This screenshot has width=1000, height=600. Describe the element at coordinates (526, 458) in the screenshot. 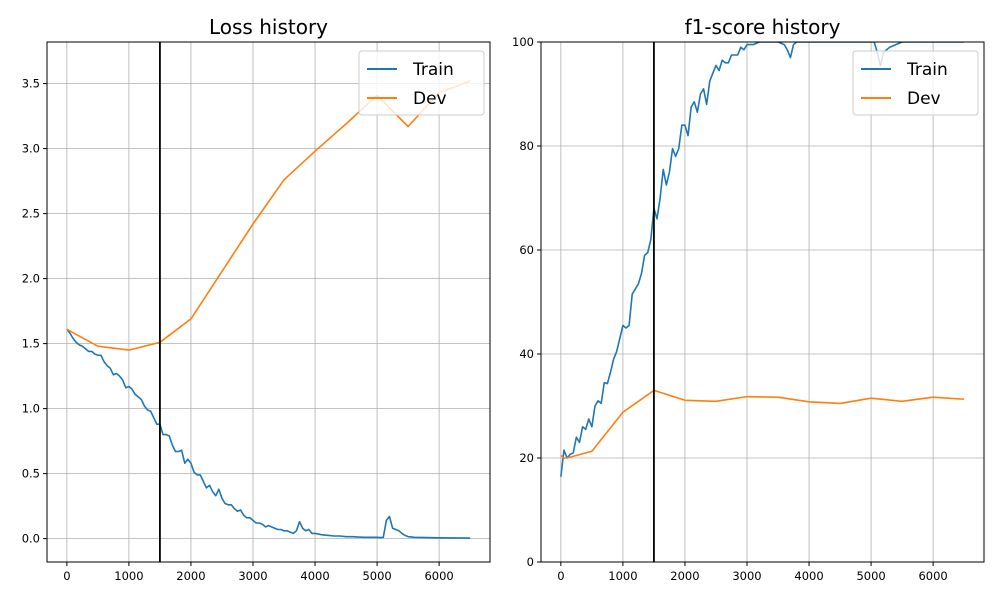

I see `y-tick-label: 20` at that location.